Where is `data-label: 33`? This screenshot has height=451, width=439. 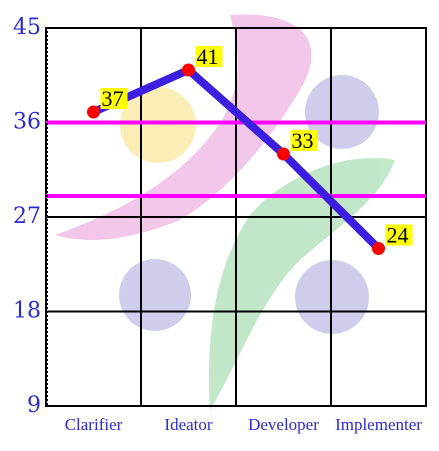 data-label: 33 is located at coordinates (303, 140).